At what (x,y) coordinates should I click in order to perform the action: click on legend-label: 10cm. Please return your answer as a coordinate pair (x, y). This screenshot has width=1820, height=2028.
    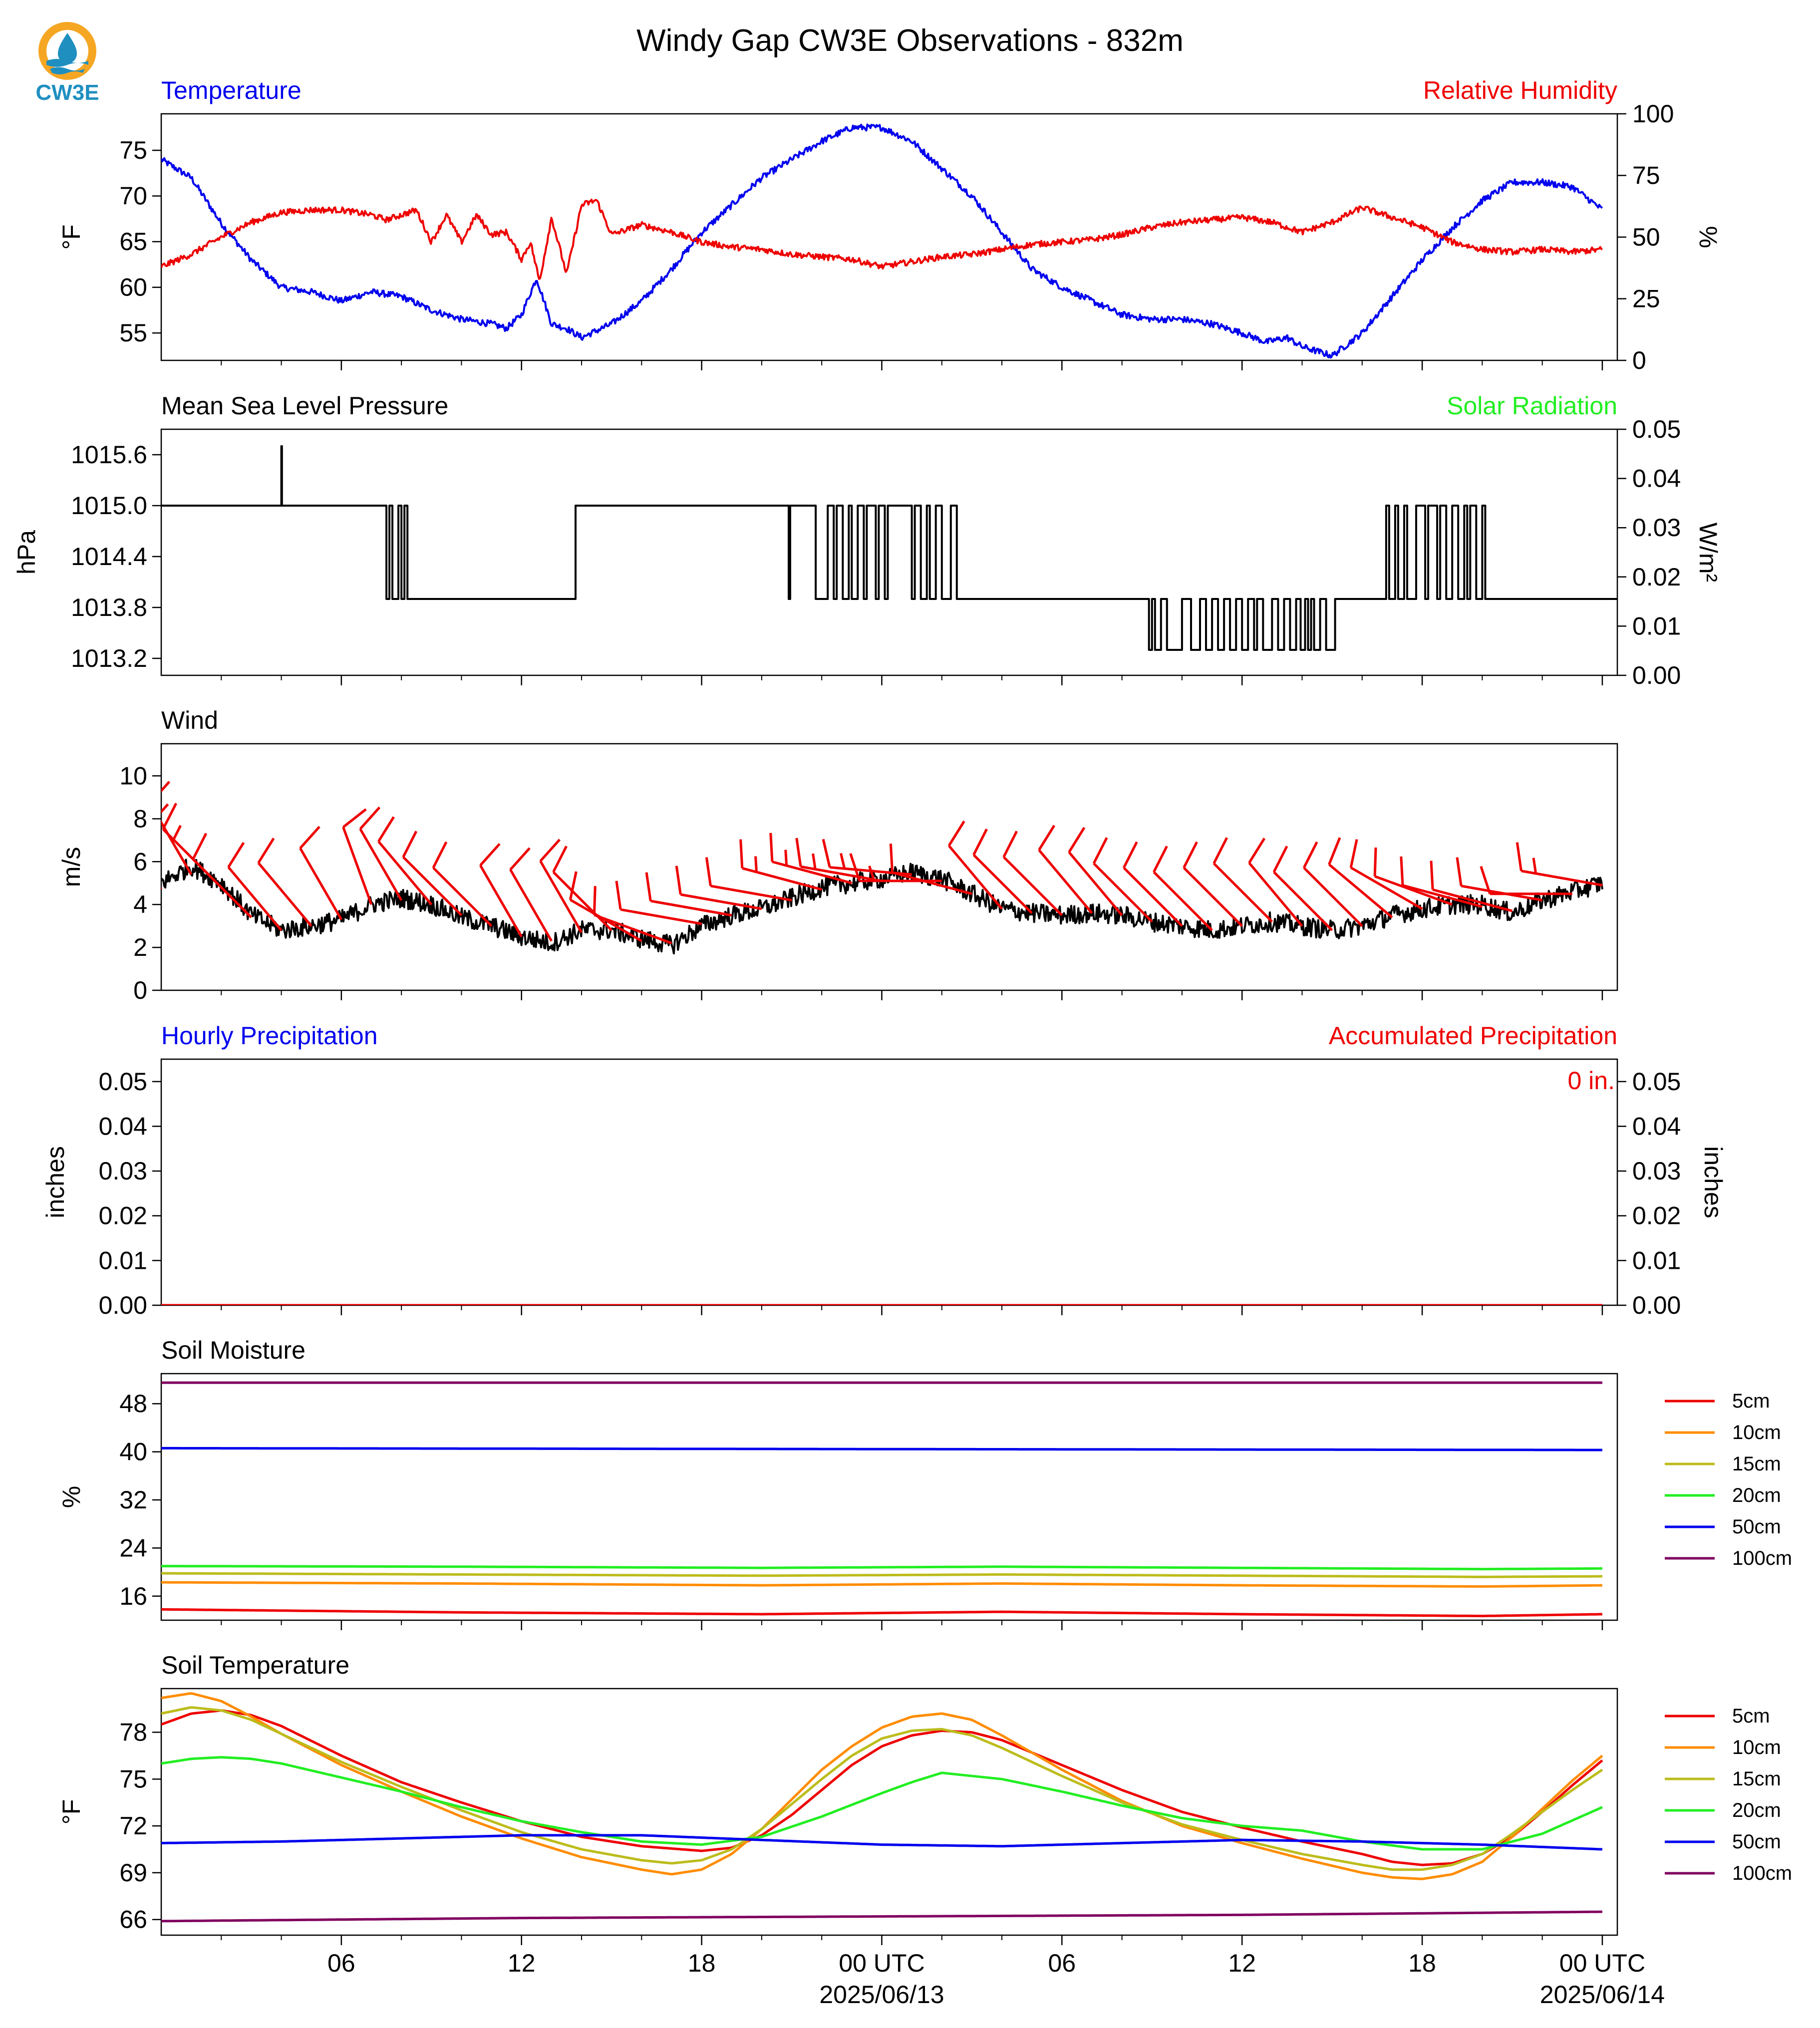
    Looking at the image, I should click on (1756, 1433).